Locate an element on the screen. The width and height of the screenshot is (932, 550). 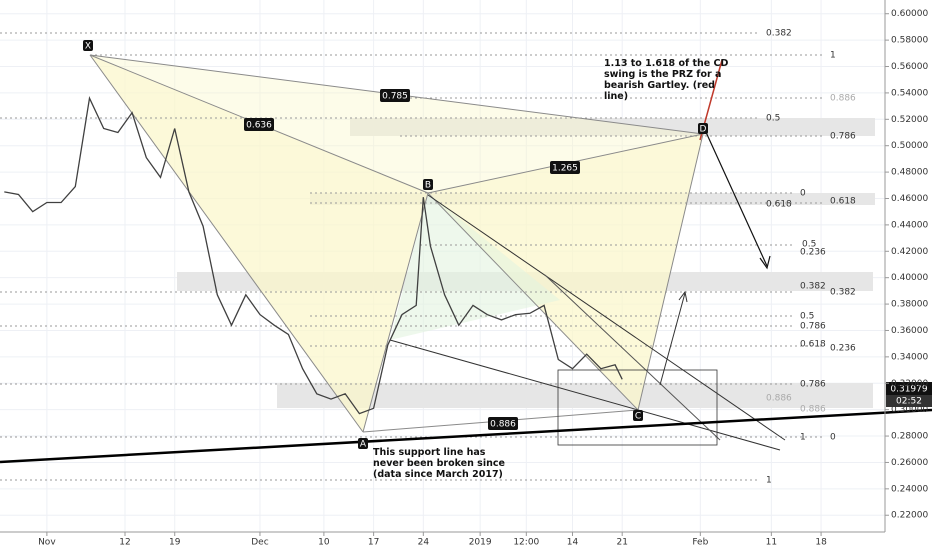
y-tick-label: 0.60000 is located at coordinates (909, 14).